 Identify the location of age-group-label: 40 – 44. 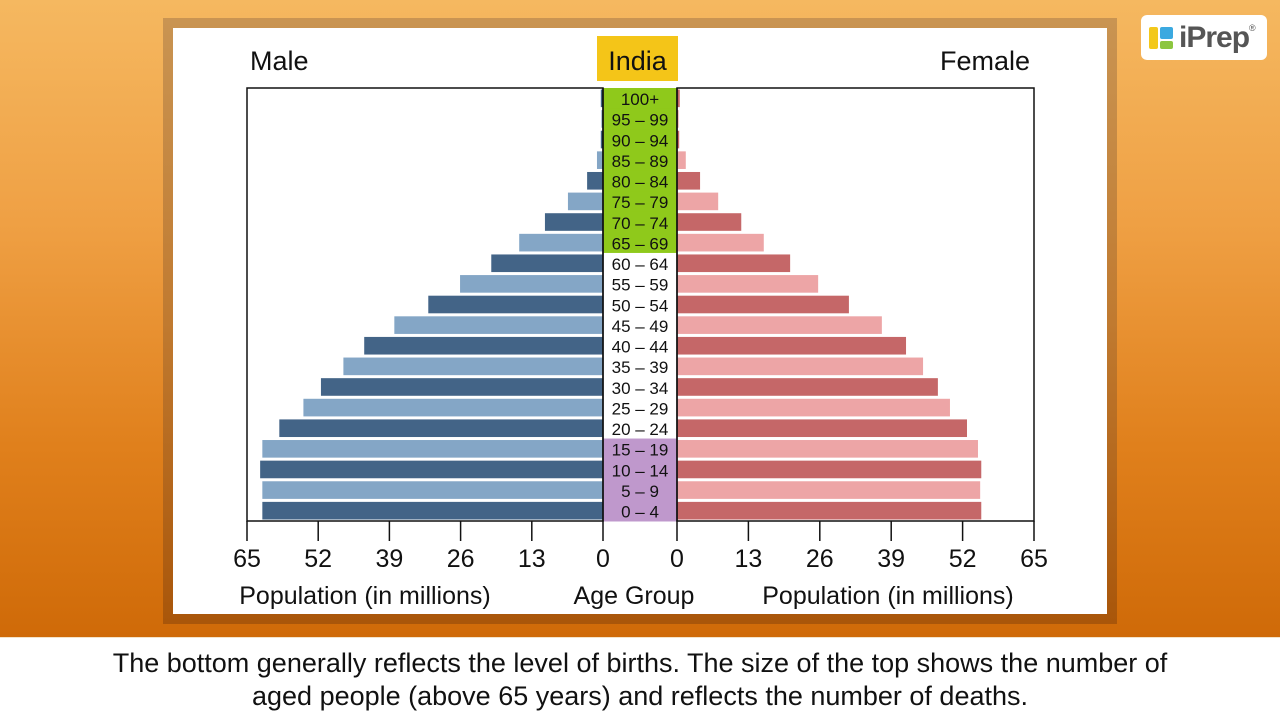
(640, 347).